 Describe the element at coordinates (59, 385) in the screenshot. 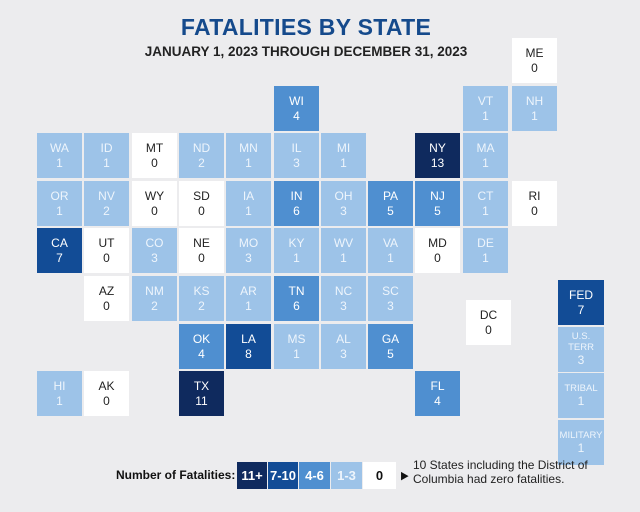

I see `tile-code: HI` at that location.